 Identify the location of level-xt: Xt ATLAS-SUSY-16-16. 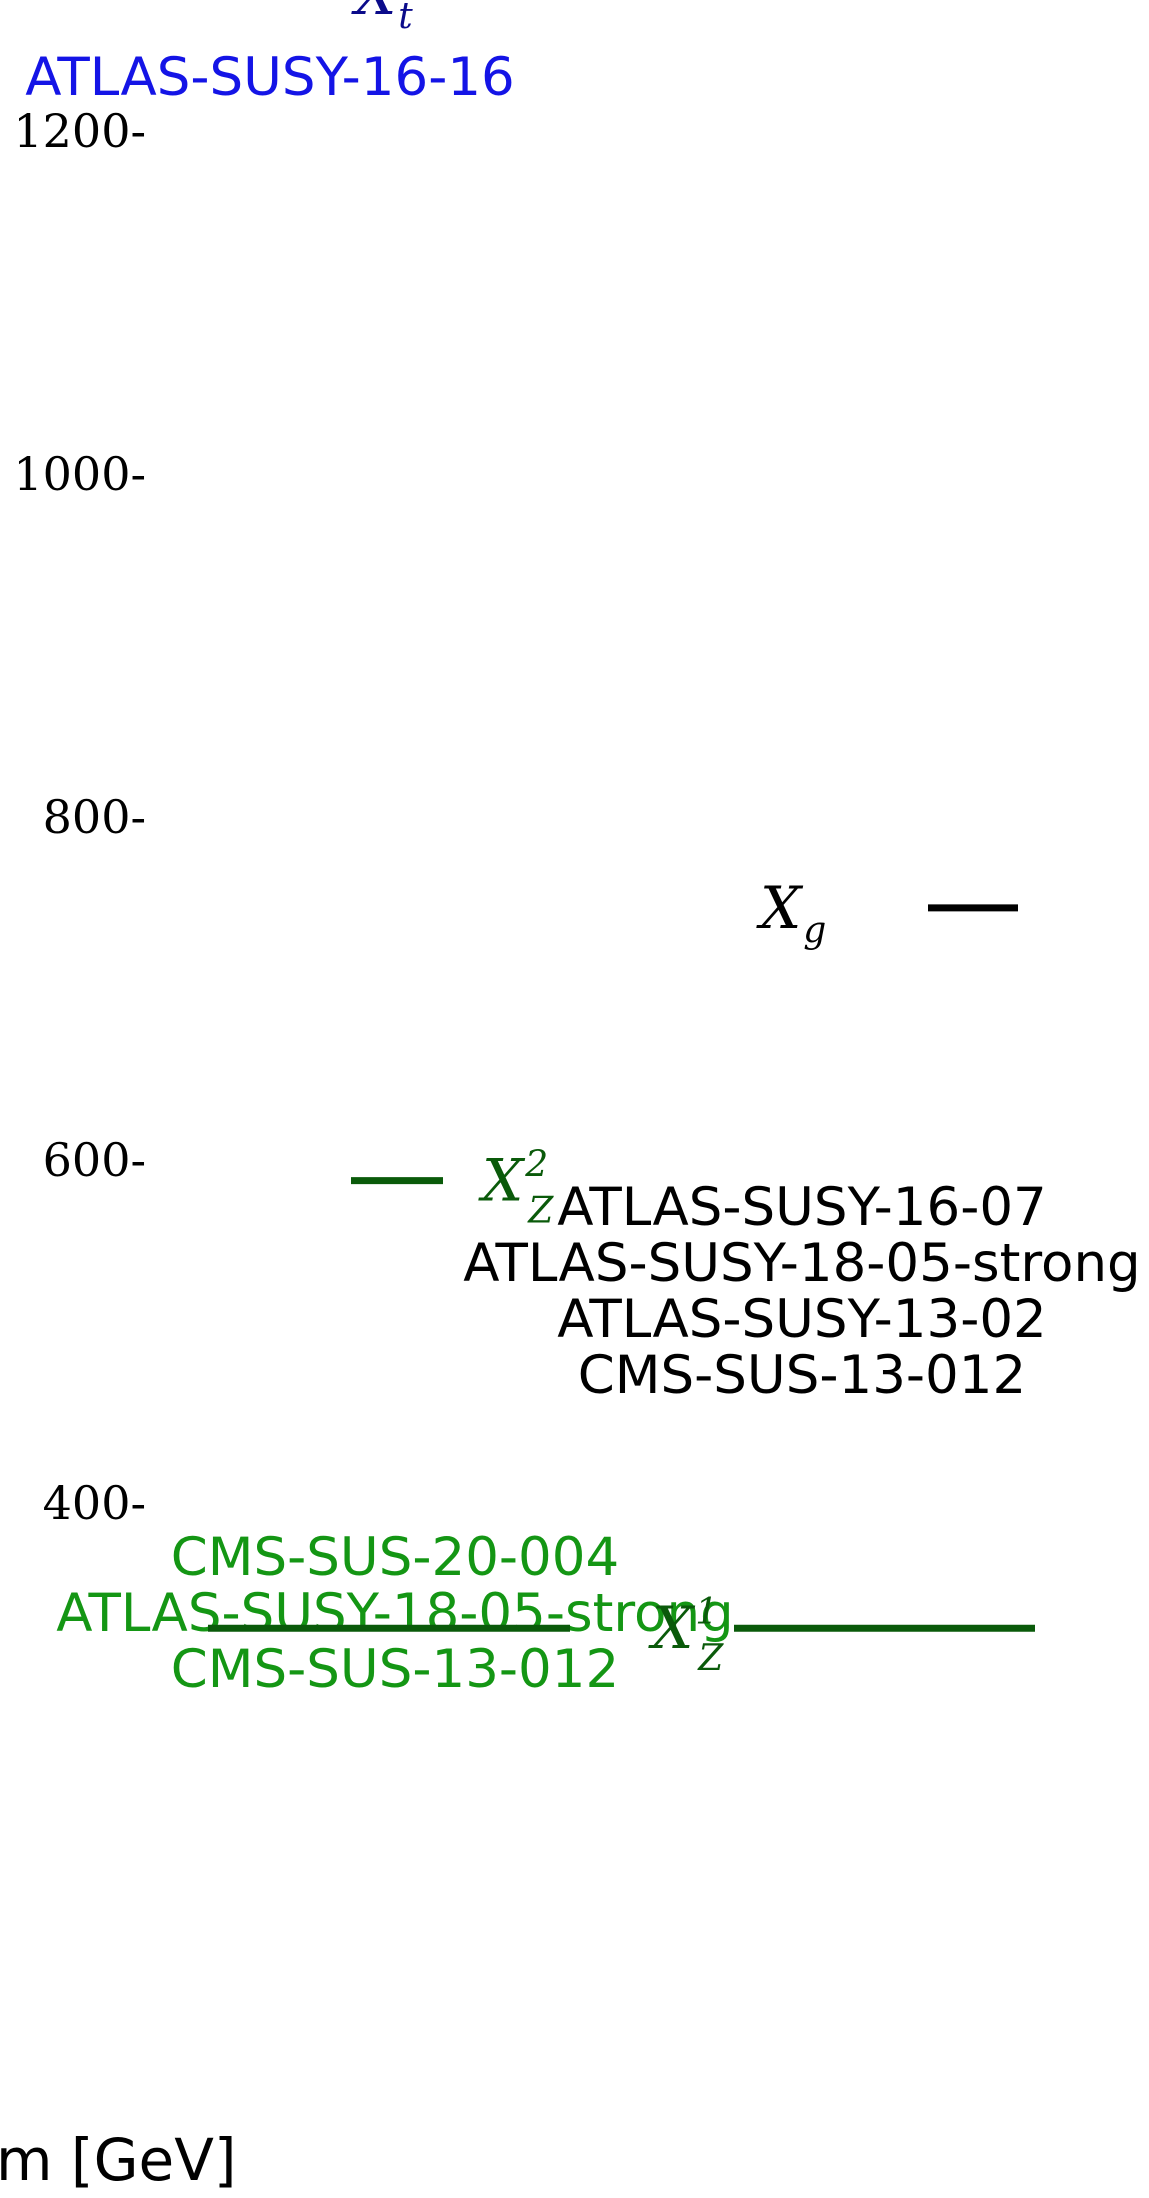
(270, 54).